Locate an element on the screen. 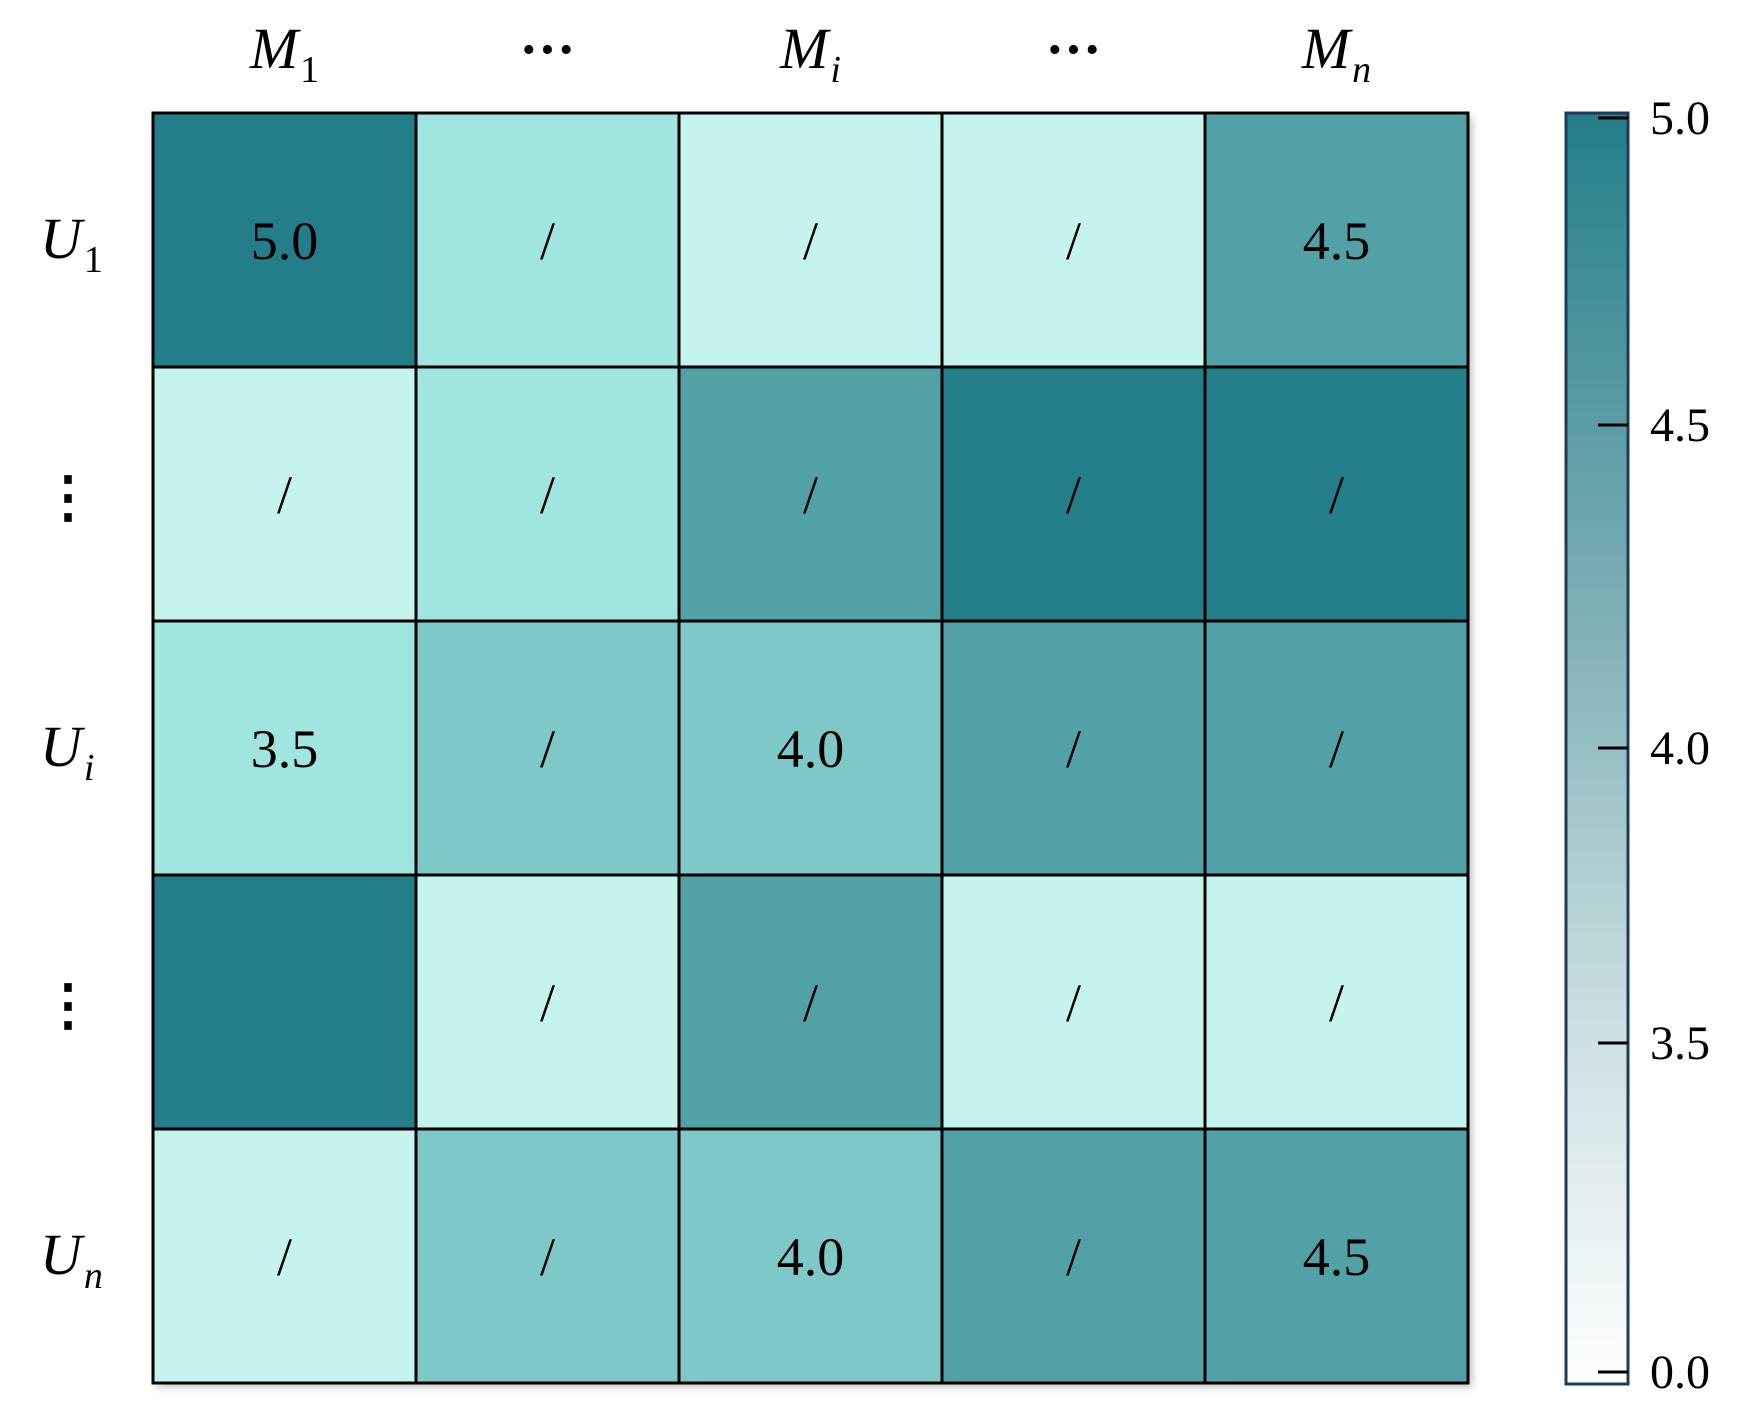 The height and width of the screenshot is (1411, 1747). column-label: Mi is located at coordinates (810, 53).